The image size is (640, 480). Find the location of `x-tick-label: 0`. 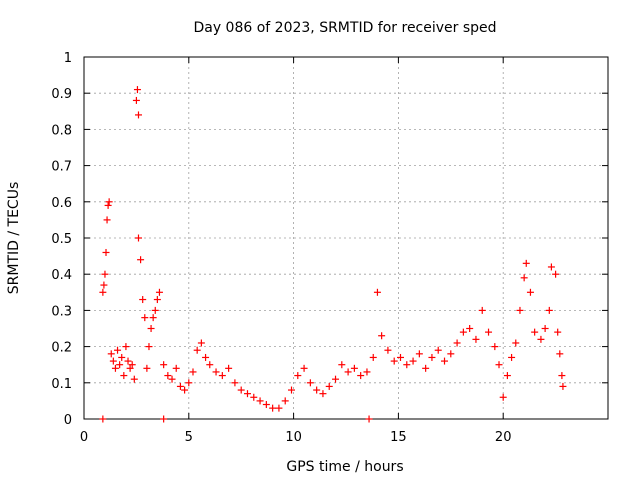

x-tick-label: 0 is located at coordinates (84, 437).